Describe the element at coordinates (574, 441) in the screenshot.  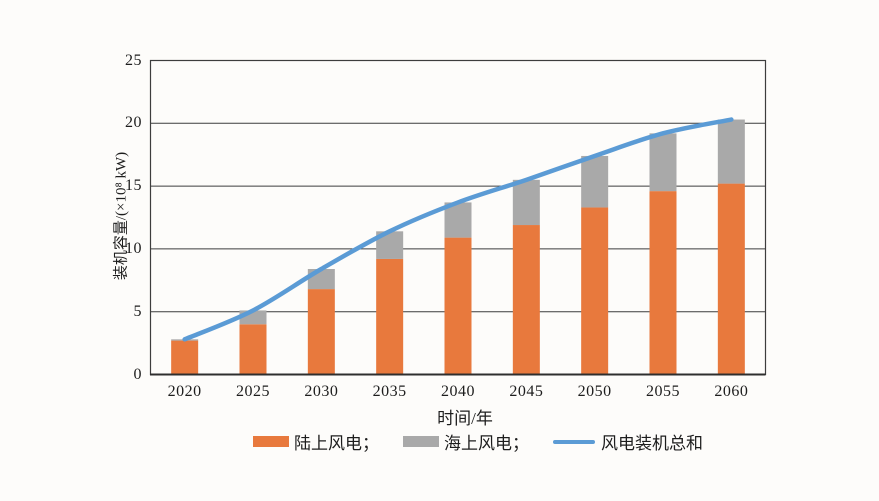
I see `total-line-swatch-icon` at that location.